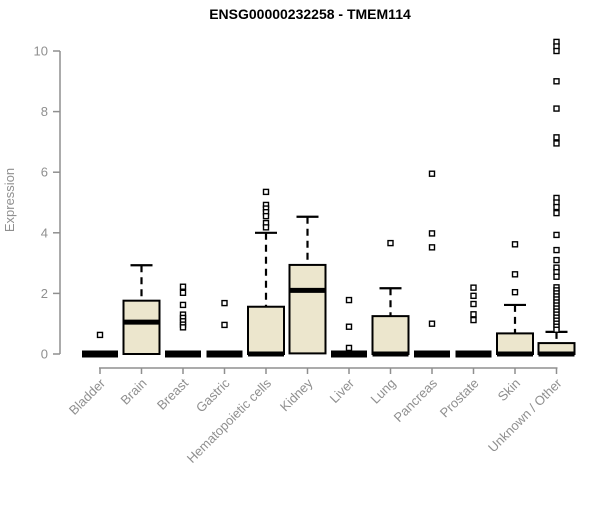  Describe the element at coordinates (44, 354) in the screenshot. I see `y-tick-label: 0` at that location.